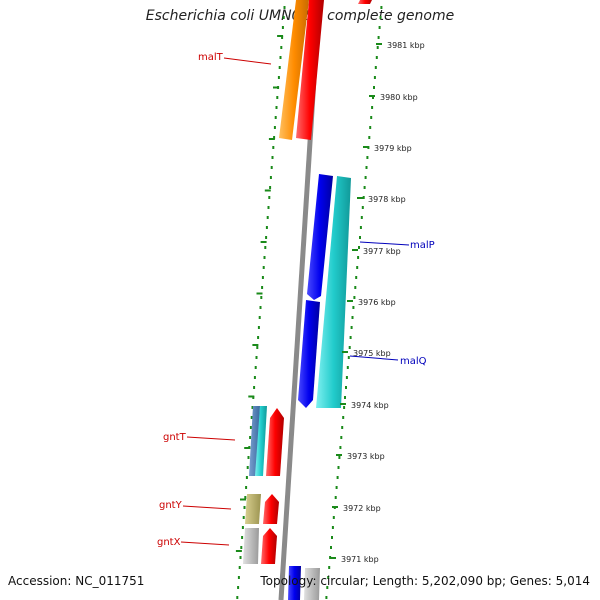 The image size is (600, 600). I want to click on gene-label-malT: malT, so click(211, 57).